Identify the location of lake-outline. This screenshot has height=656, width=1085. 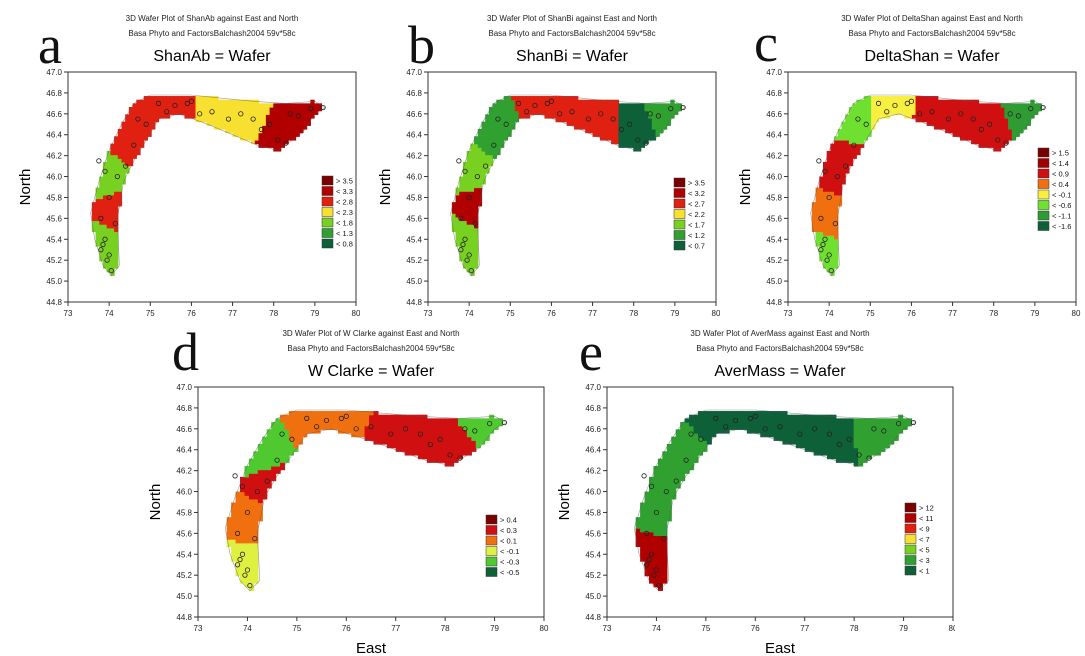
(208, 185).